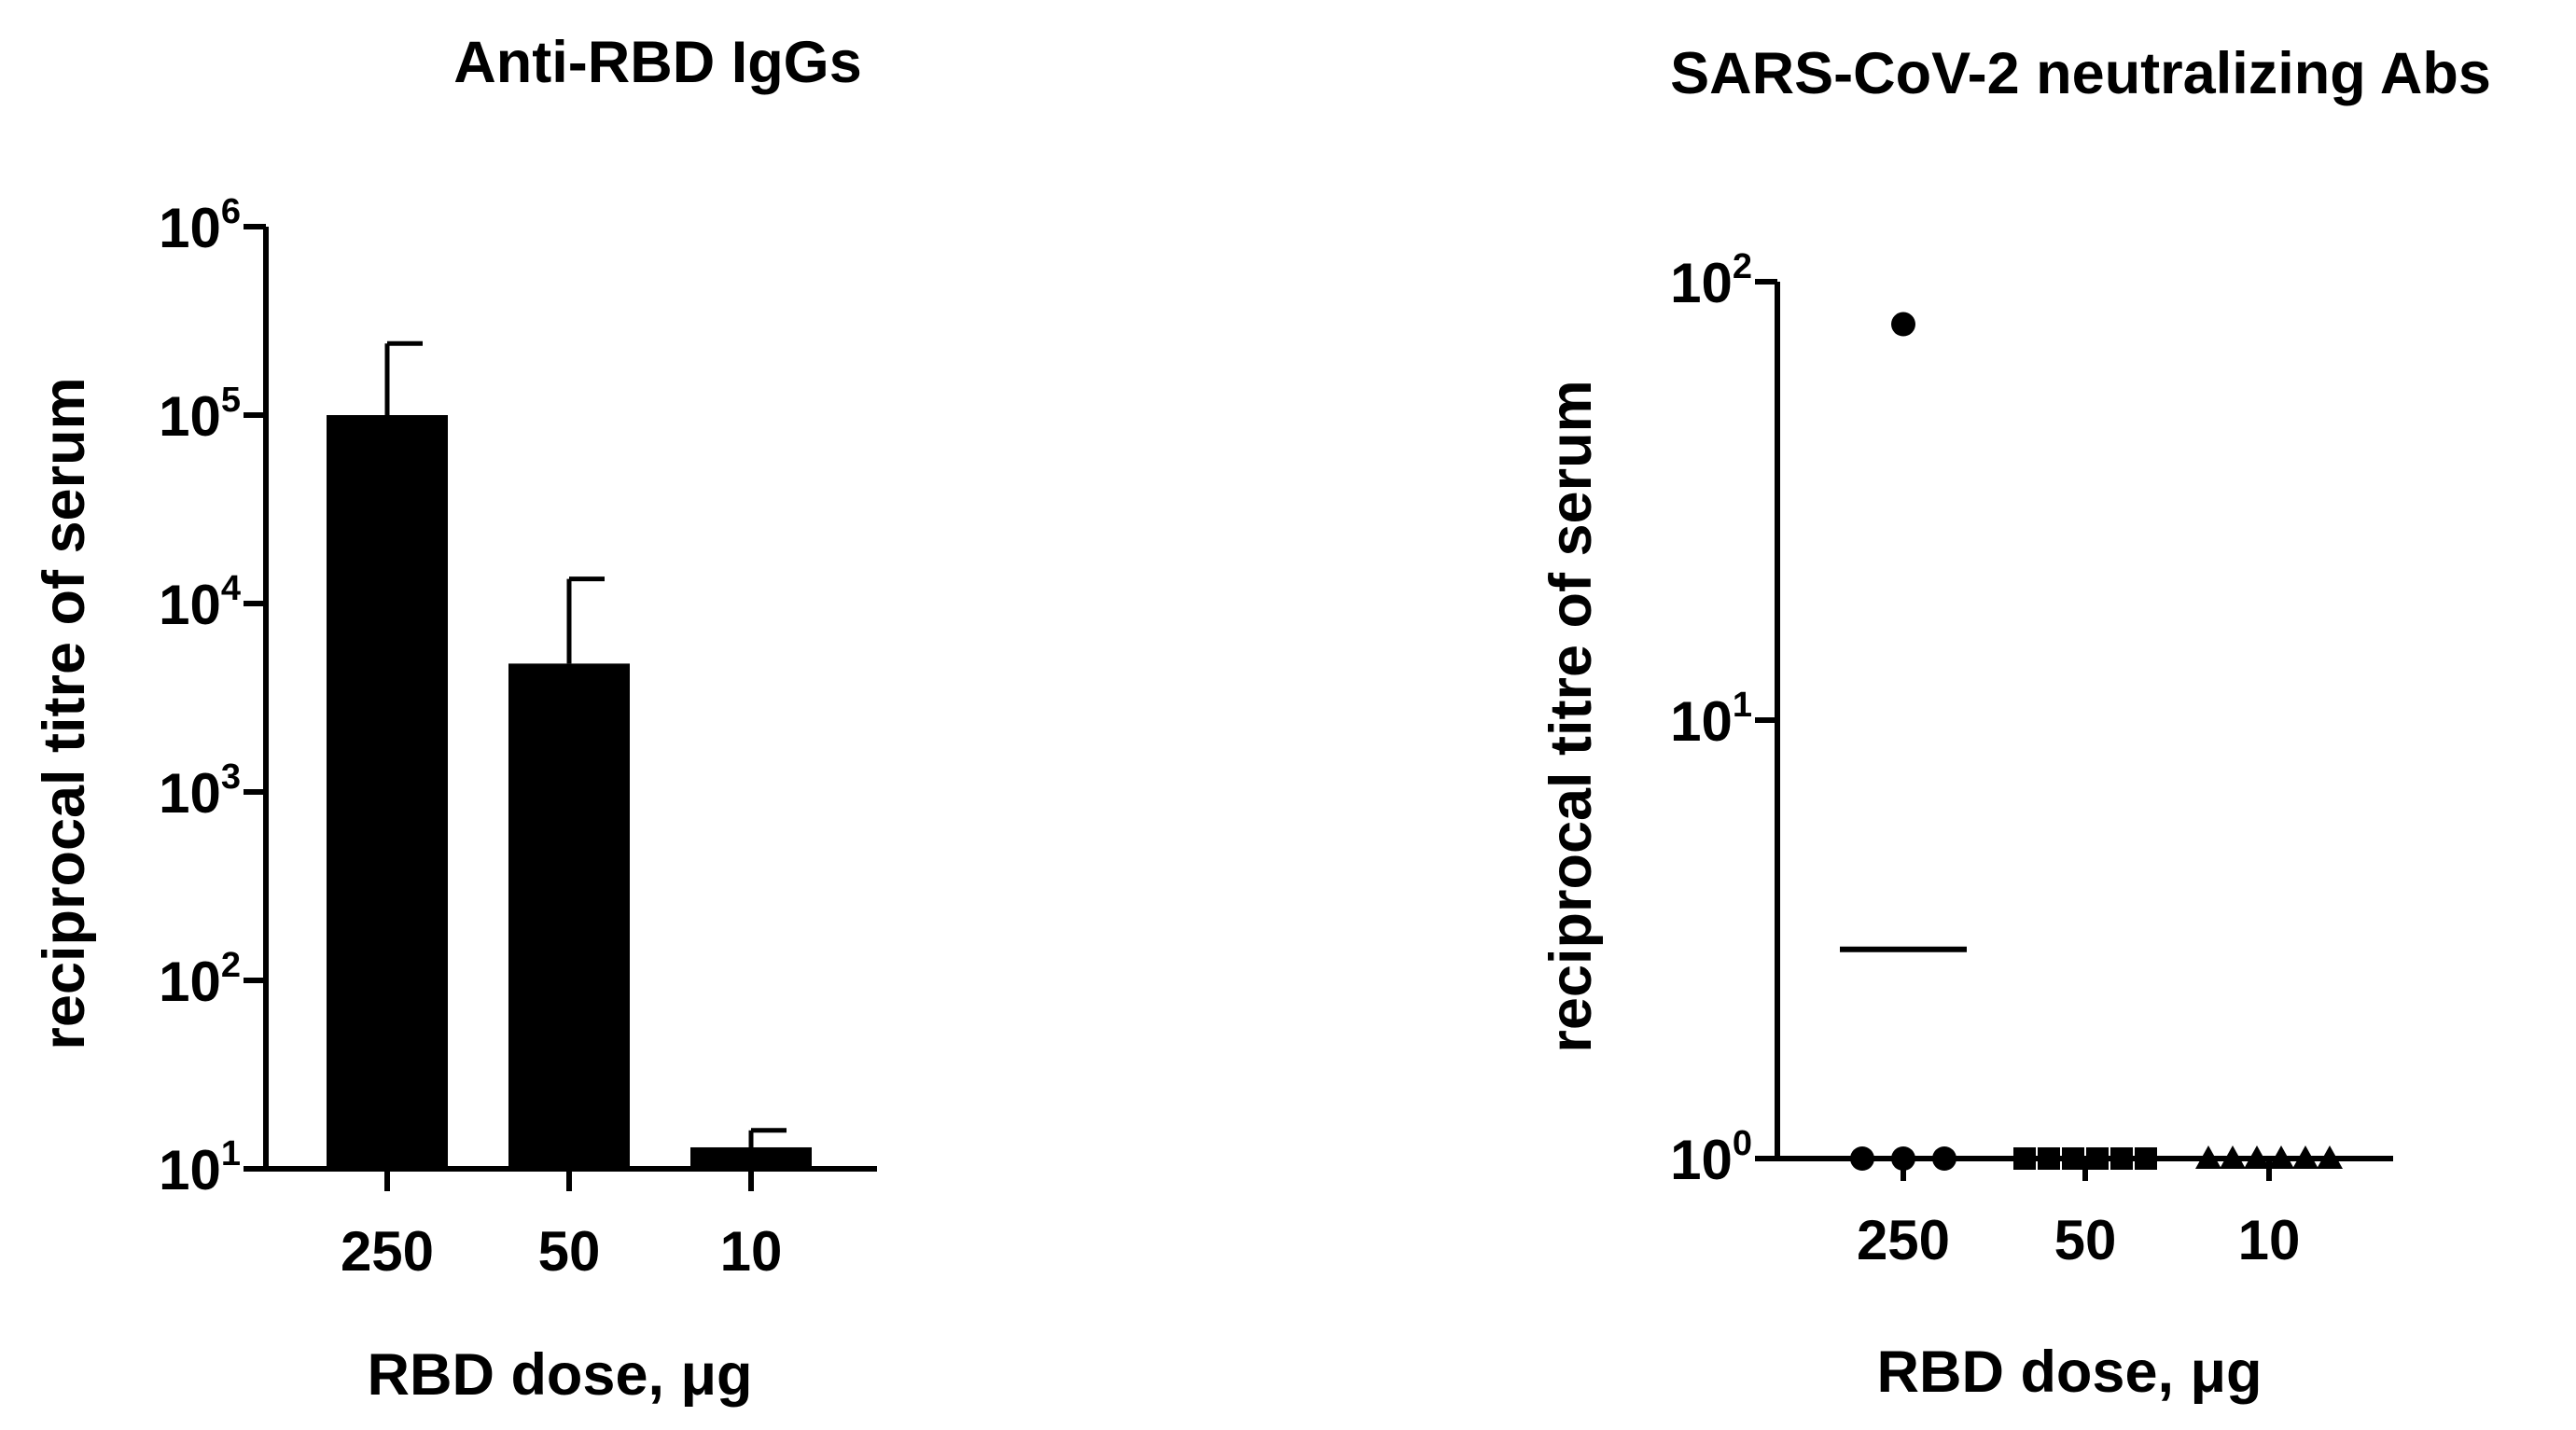 Image resolution: width=2576 pixels, height=1430 pixels. Describe the element at coordinates (2069, 1372) in the screenshot. I see `chart-b-xlabel: RBD dose, μg` at that location.